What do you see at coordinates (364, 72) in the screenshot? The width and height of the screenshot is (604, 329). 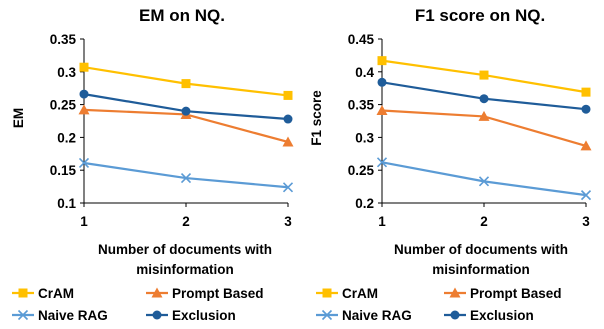 I see `y-tick-label: 0.4` at bounding box center [364, 72].